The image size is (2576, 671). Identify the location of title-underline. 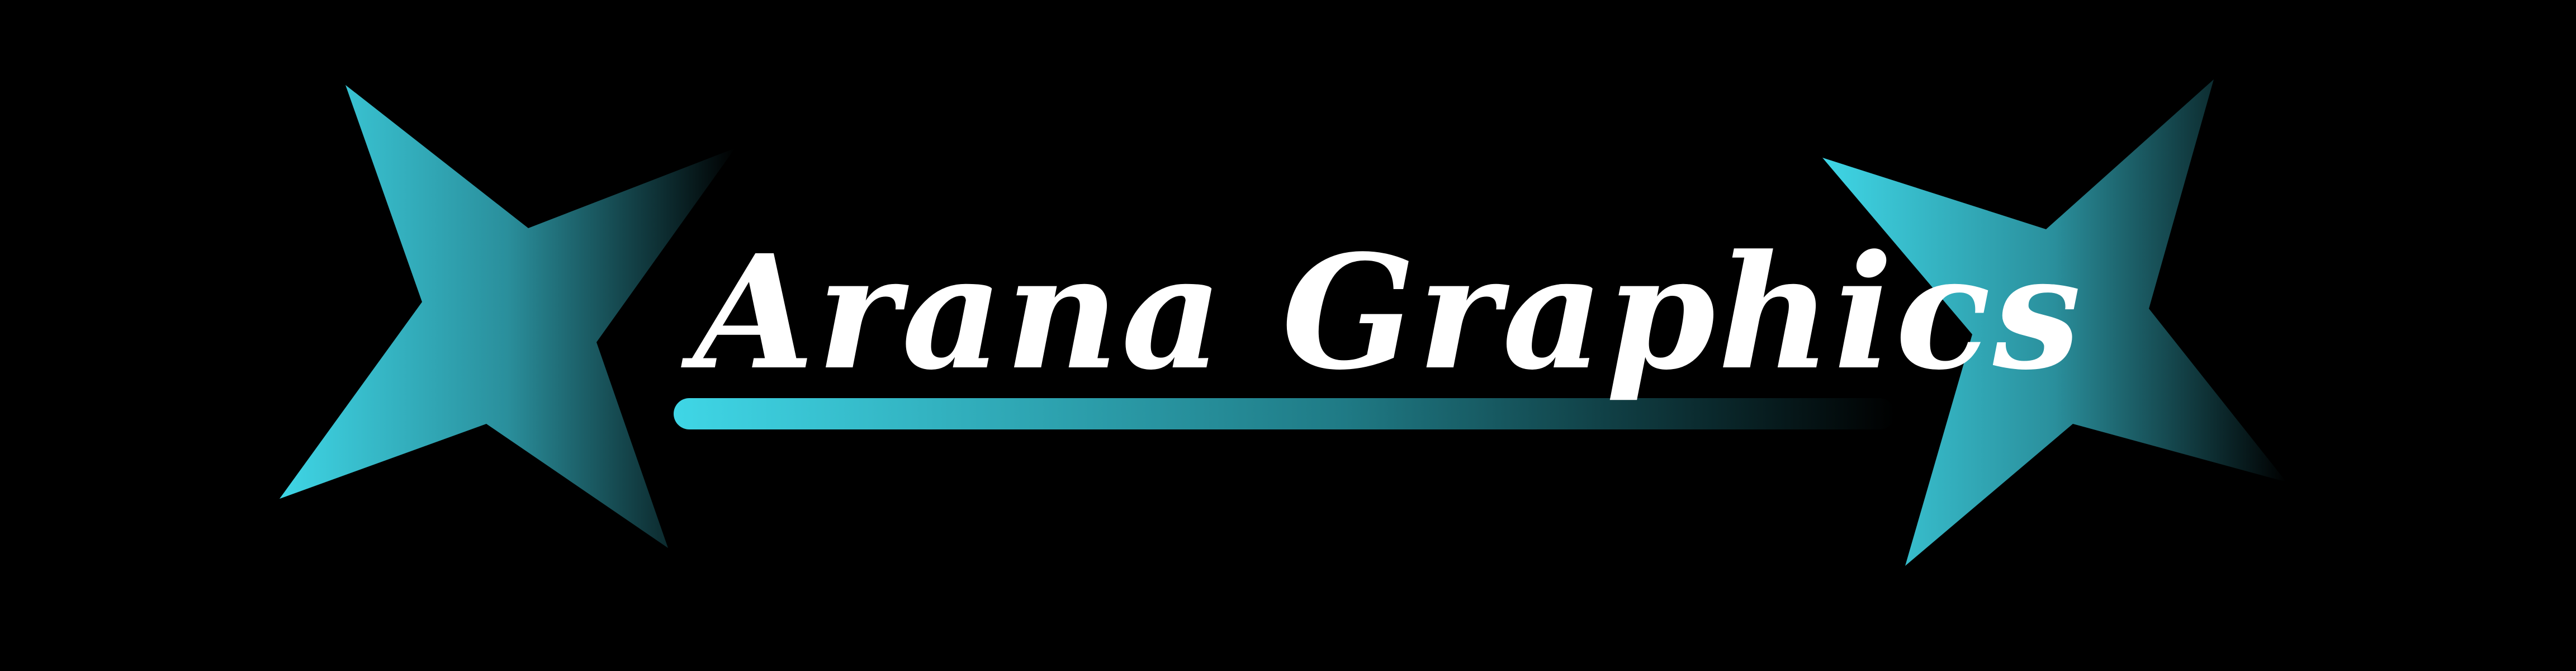
(1284, 414).